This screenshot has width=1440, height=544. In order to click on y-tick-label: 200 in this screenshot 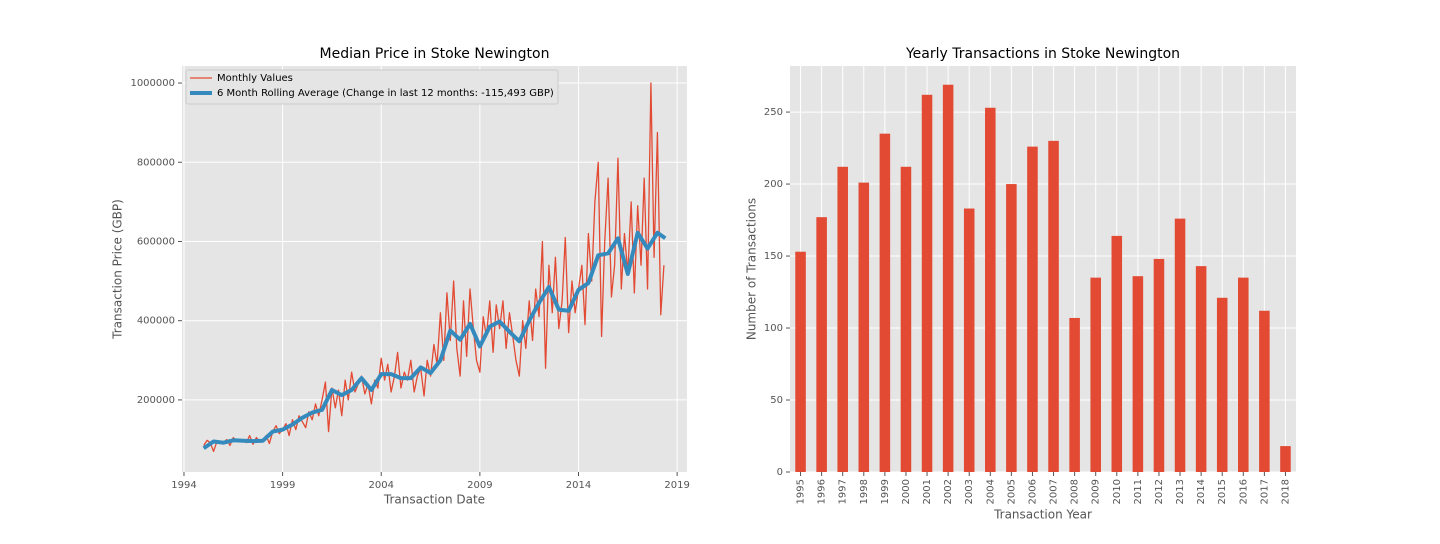, I will do `click(773, 184)`.